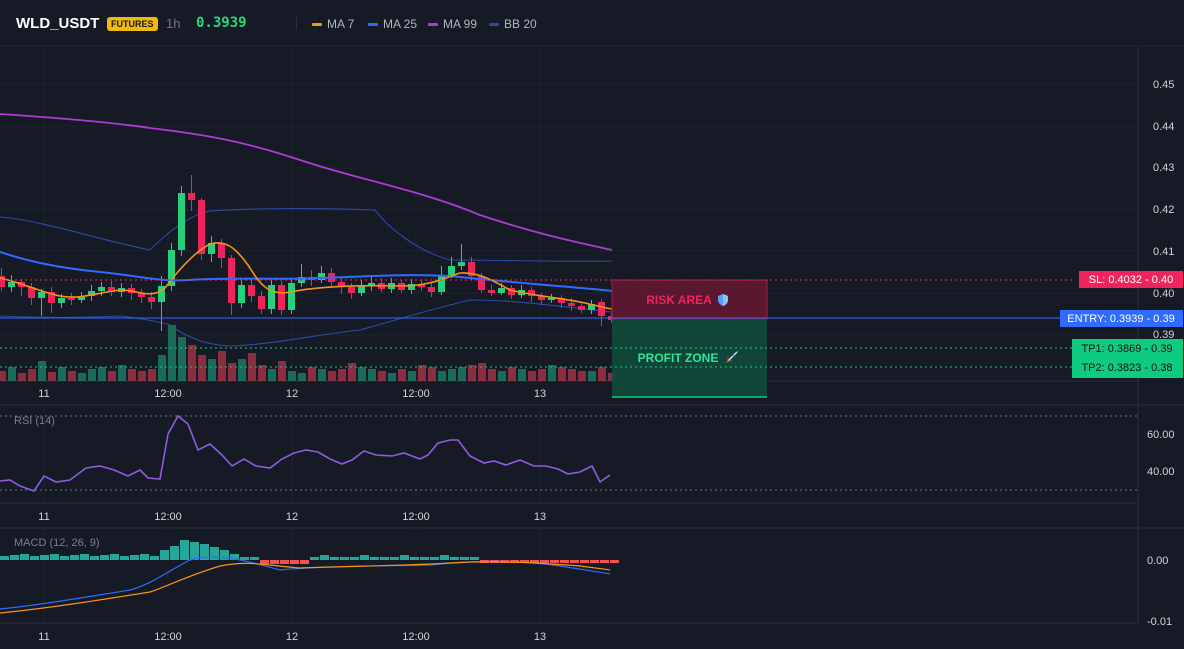 Image resolution: width=1184 pixels, height=649 pixels. What do you see at coordinates (168, 517) in the screenshot?
I see `time-tick: 12:00` at bounding box center [168, 517].